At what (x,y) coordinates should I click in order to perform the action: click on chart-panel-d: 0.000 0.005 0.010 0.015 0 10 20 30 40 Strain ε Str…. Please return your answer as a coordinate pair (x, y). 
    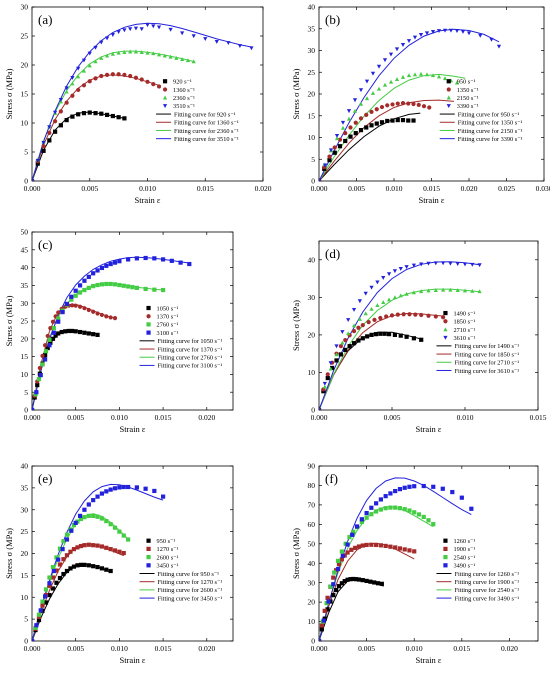
    Looking at the image, I should click on (419, 337).